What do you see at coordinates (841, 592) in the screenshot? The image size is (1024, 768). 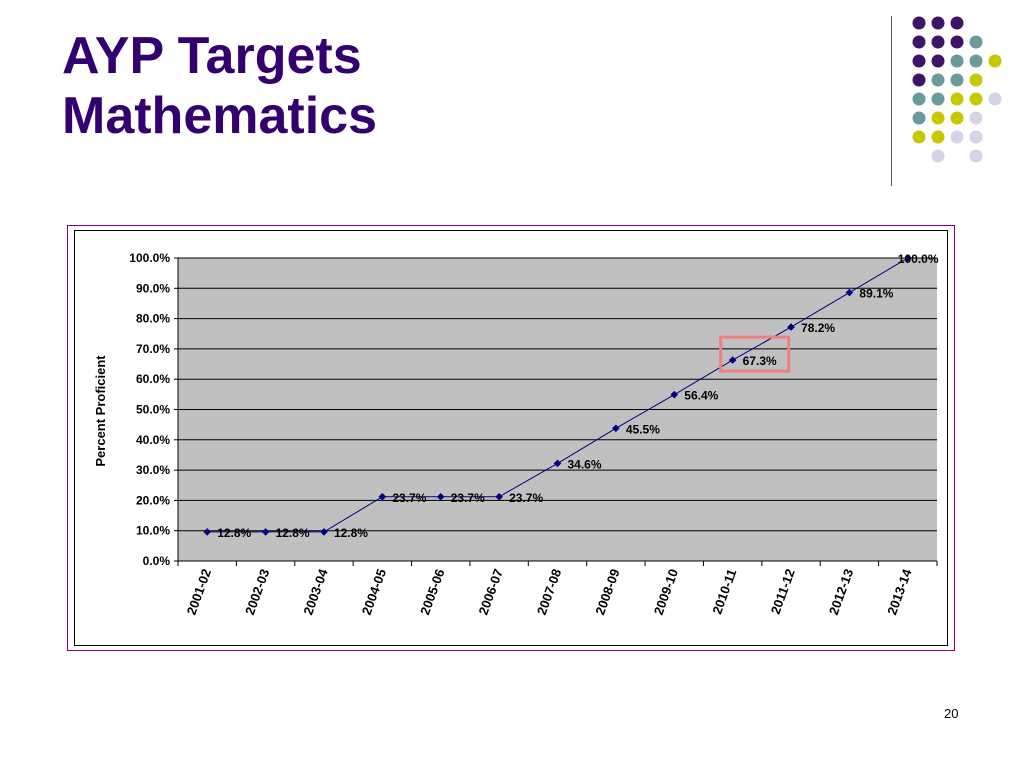 I see `x-tick-label: 2012-13` at bounding box center [841, 592].